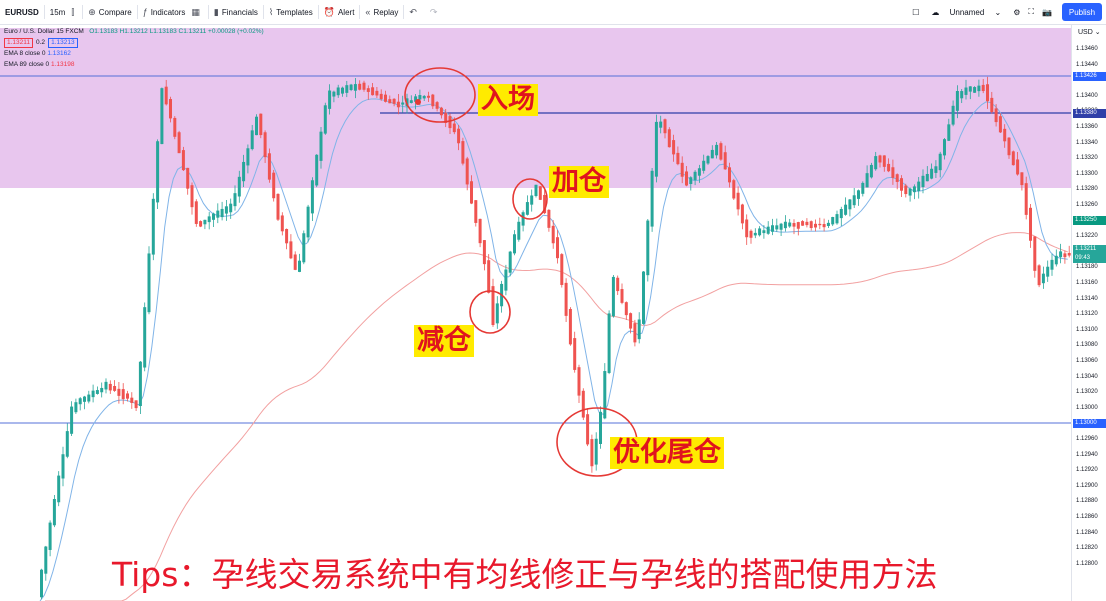 The width and height of the screenshot is (1106, 601). I want to click on price-tick-label: 1.13320, so click(1087, 158).